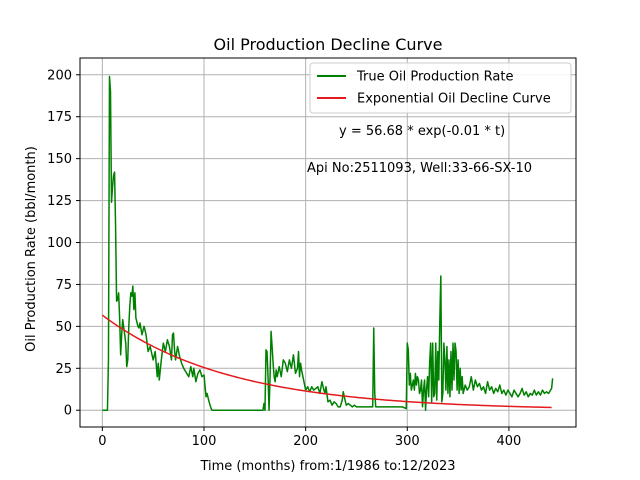 This screenshot has height=480, width=640. Describe the element at coordinates (422, 131) in the screenshot. I see `equation-annotation: y = 56.68 * exp(-0.01 * t)` at that location.